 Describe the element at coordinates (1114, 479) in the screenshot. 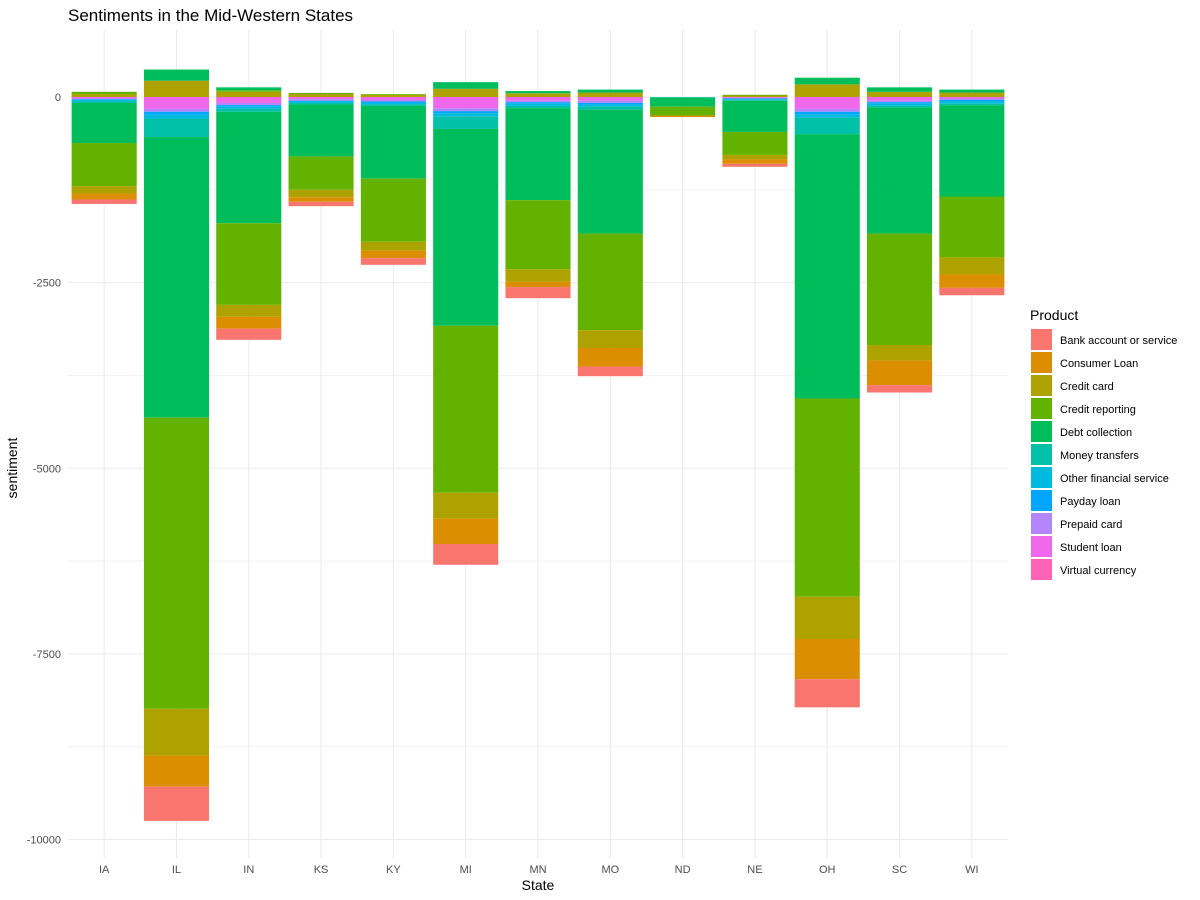

I see `legend-label: Other financial service` at that location.